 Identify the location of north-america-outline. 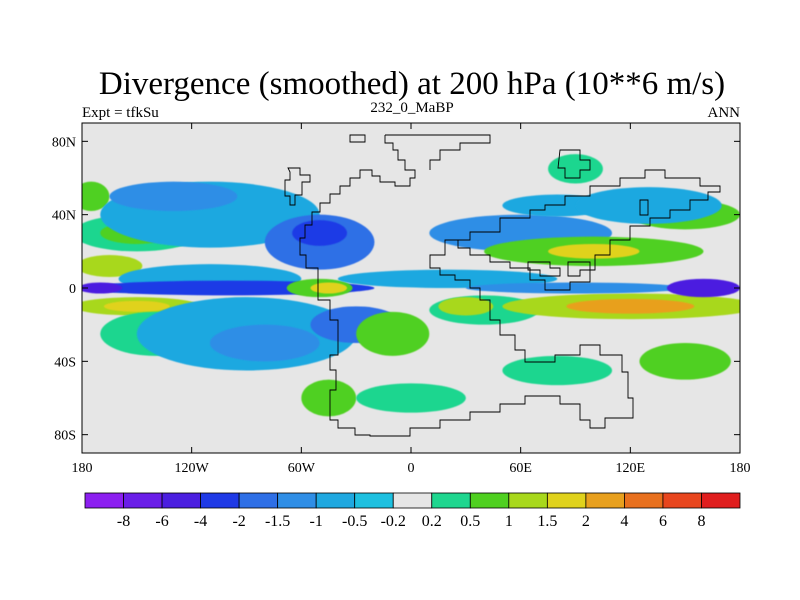
(297, 186).